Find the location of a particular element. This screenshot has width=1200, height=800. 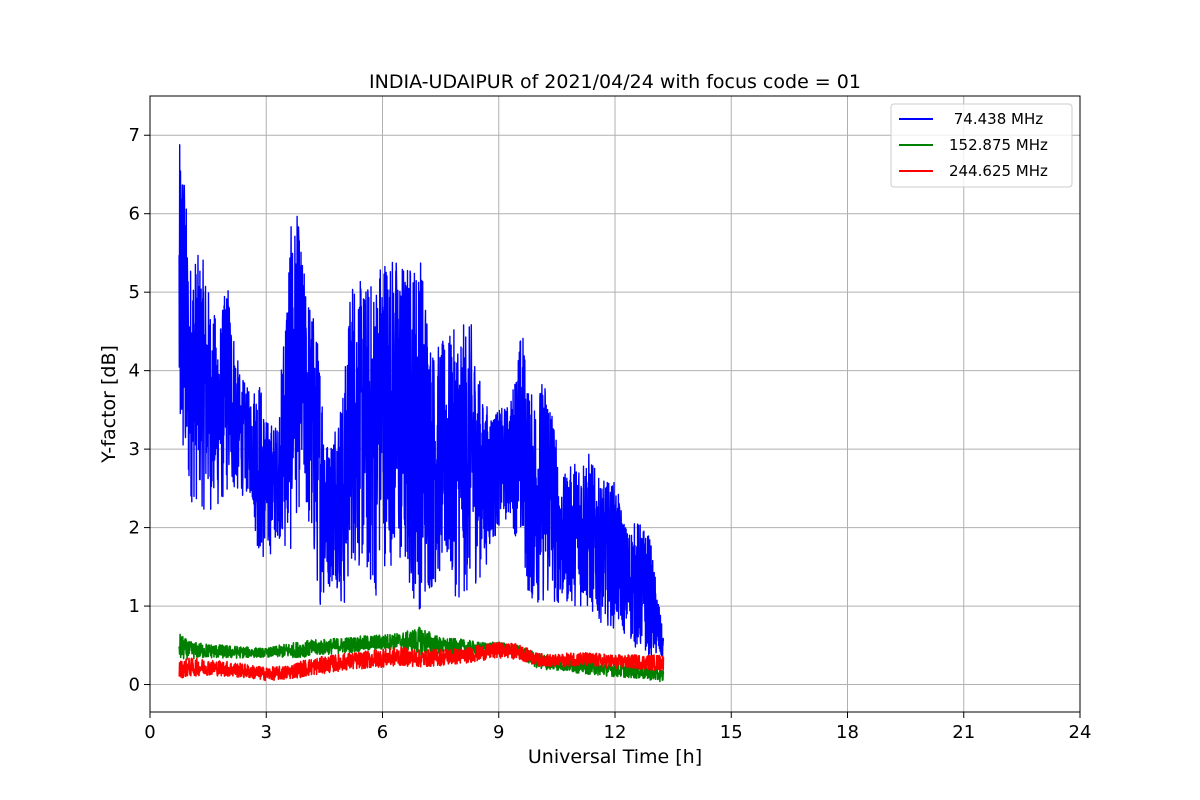

legend-label: 152.875 MHz is located at coordinates (998, 145).